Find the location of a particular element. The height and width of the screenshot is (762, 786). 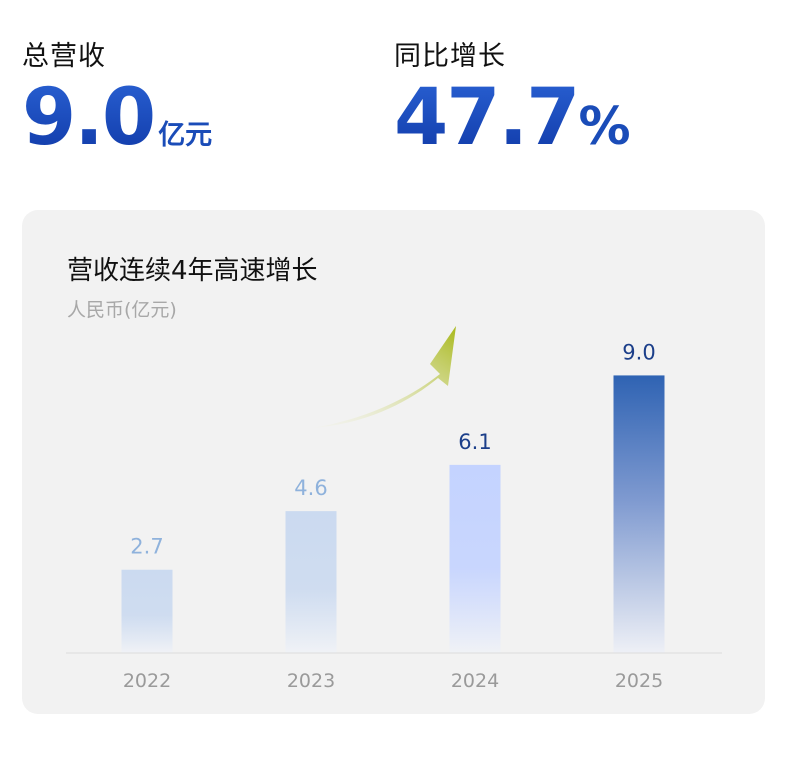

bar-2023 is located at coordinates (311, 582).